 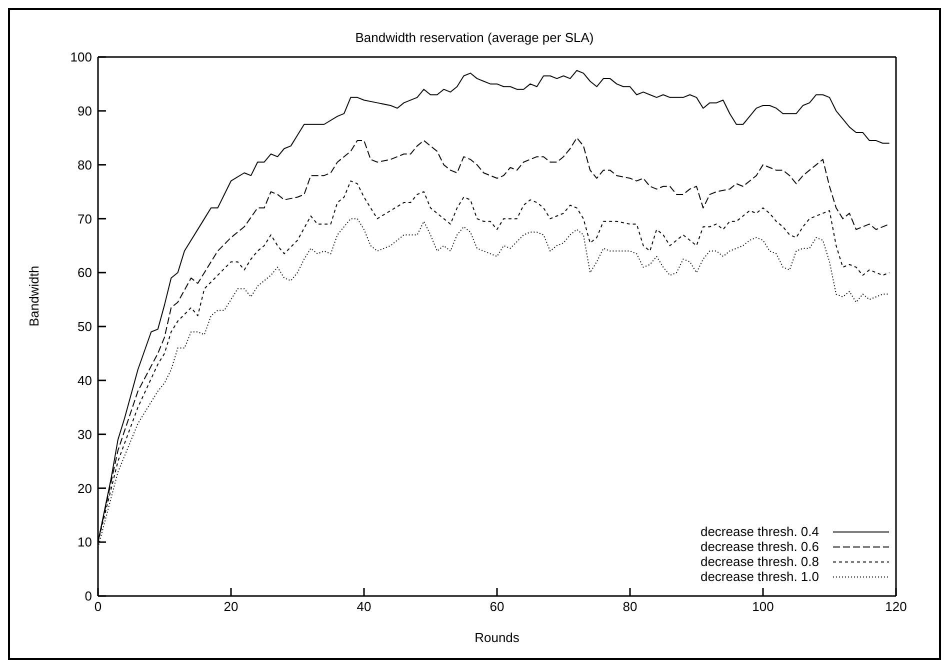 I want to click on legend-label: decrease thresh. 0.8, so click(x=759, y=561).